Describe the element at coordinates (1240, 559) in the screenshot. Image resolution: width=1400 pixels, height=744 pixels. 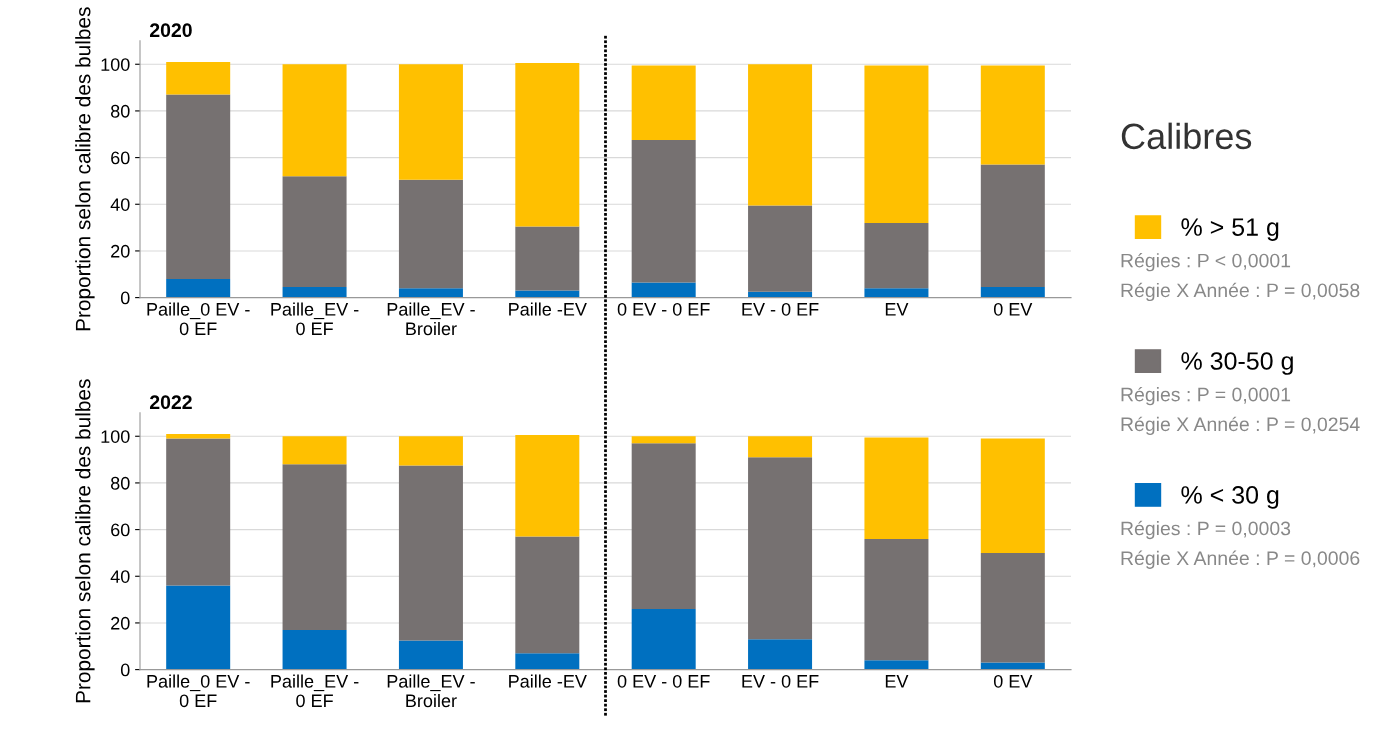
I see `text: Régie X Année : P = 0,0006` at that location.